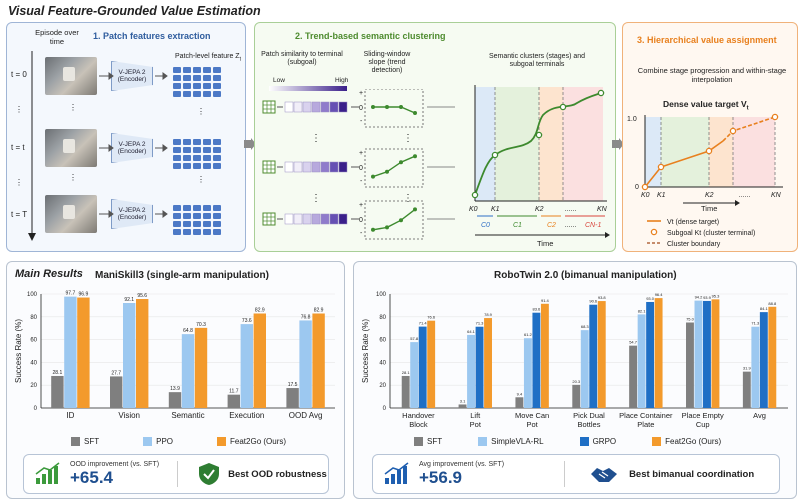  Describe the element at coordinates (33, 386) in the screenshot. I see `y-tick-label: 20` at that location.